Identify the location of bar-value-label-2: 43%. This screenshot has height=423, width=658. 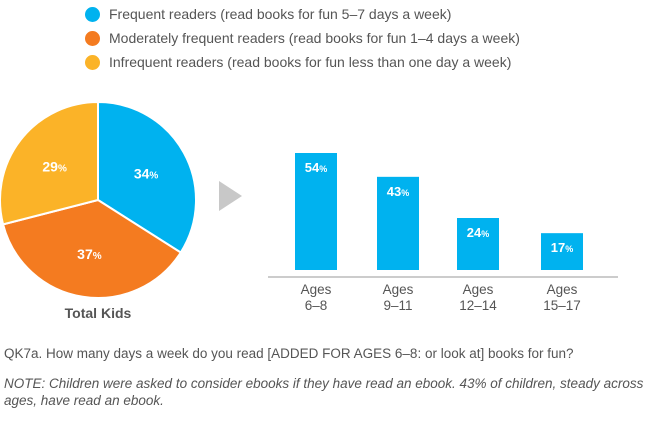
(398, 191).